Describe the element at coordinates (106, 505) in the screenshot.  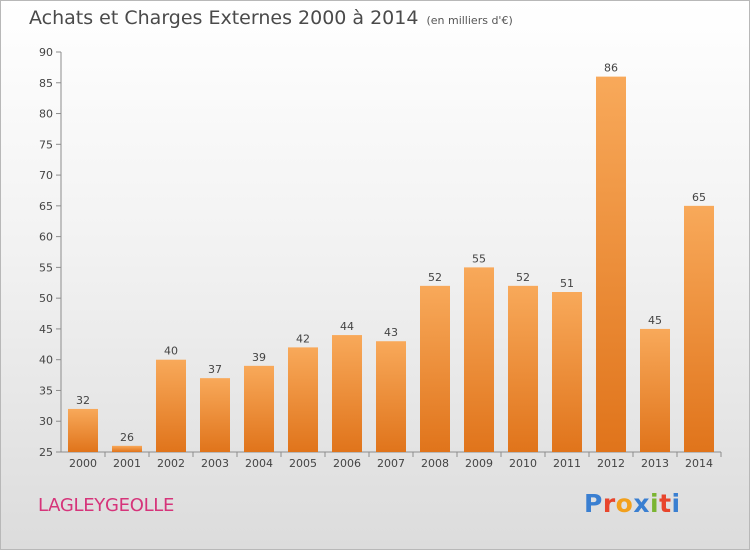
I see `commune-name: LAGLEYGEOLLE` at that location.